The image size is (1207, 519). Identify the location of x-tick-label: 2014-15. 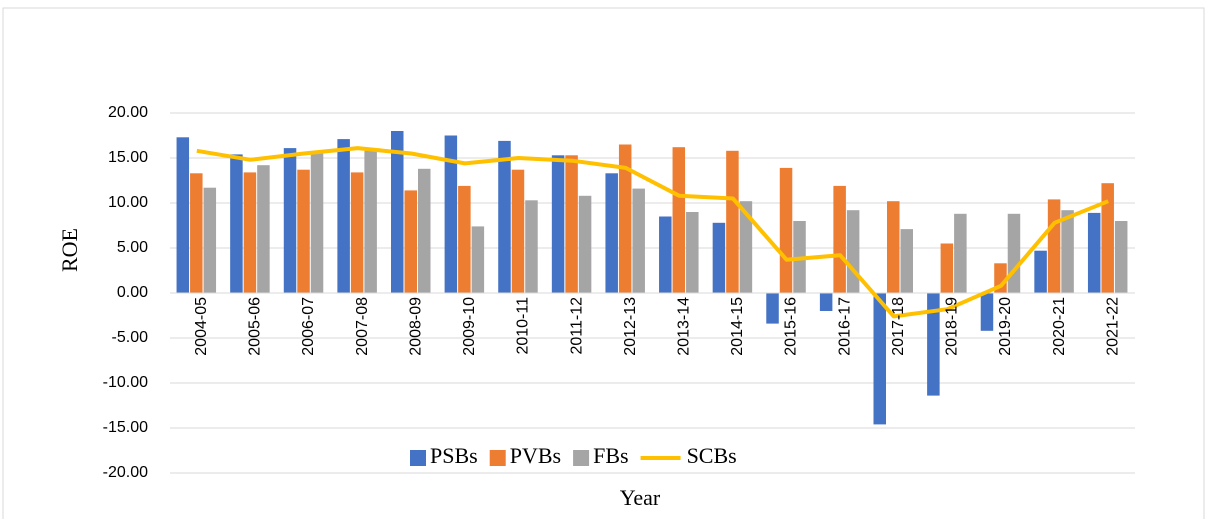
(737, 326).